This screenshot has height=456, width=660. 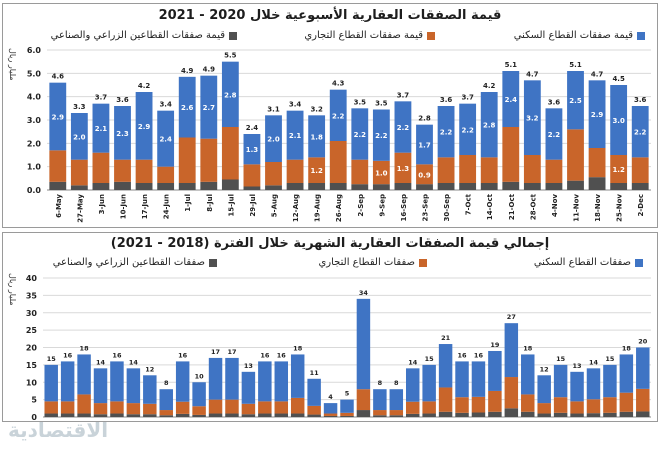 I want to click on legend-item-commercial: قيمة صفقات القطاع التجاري, so click(x=369, y=35).